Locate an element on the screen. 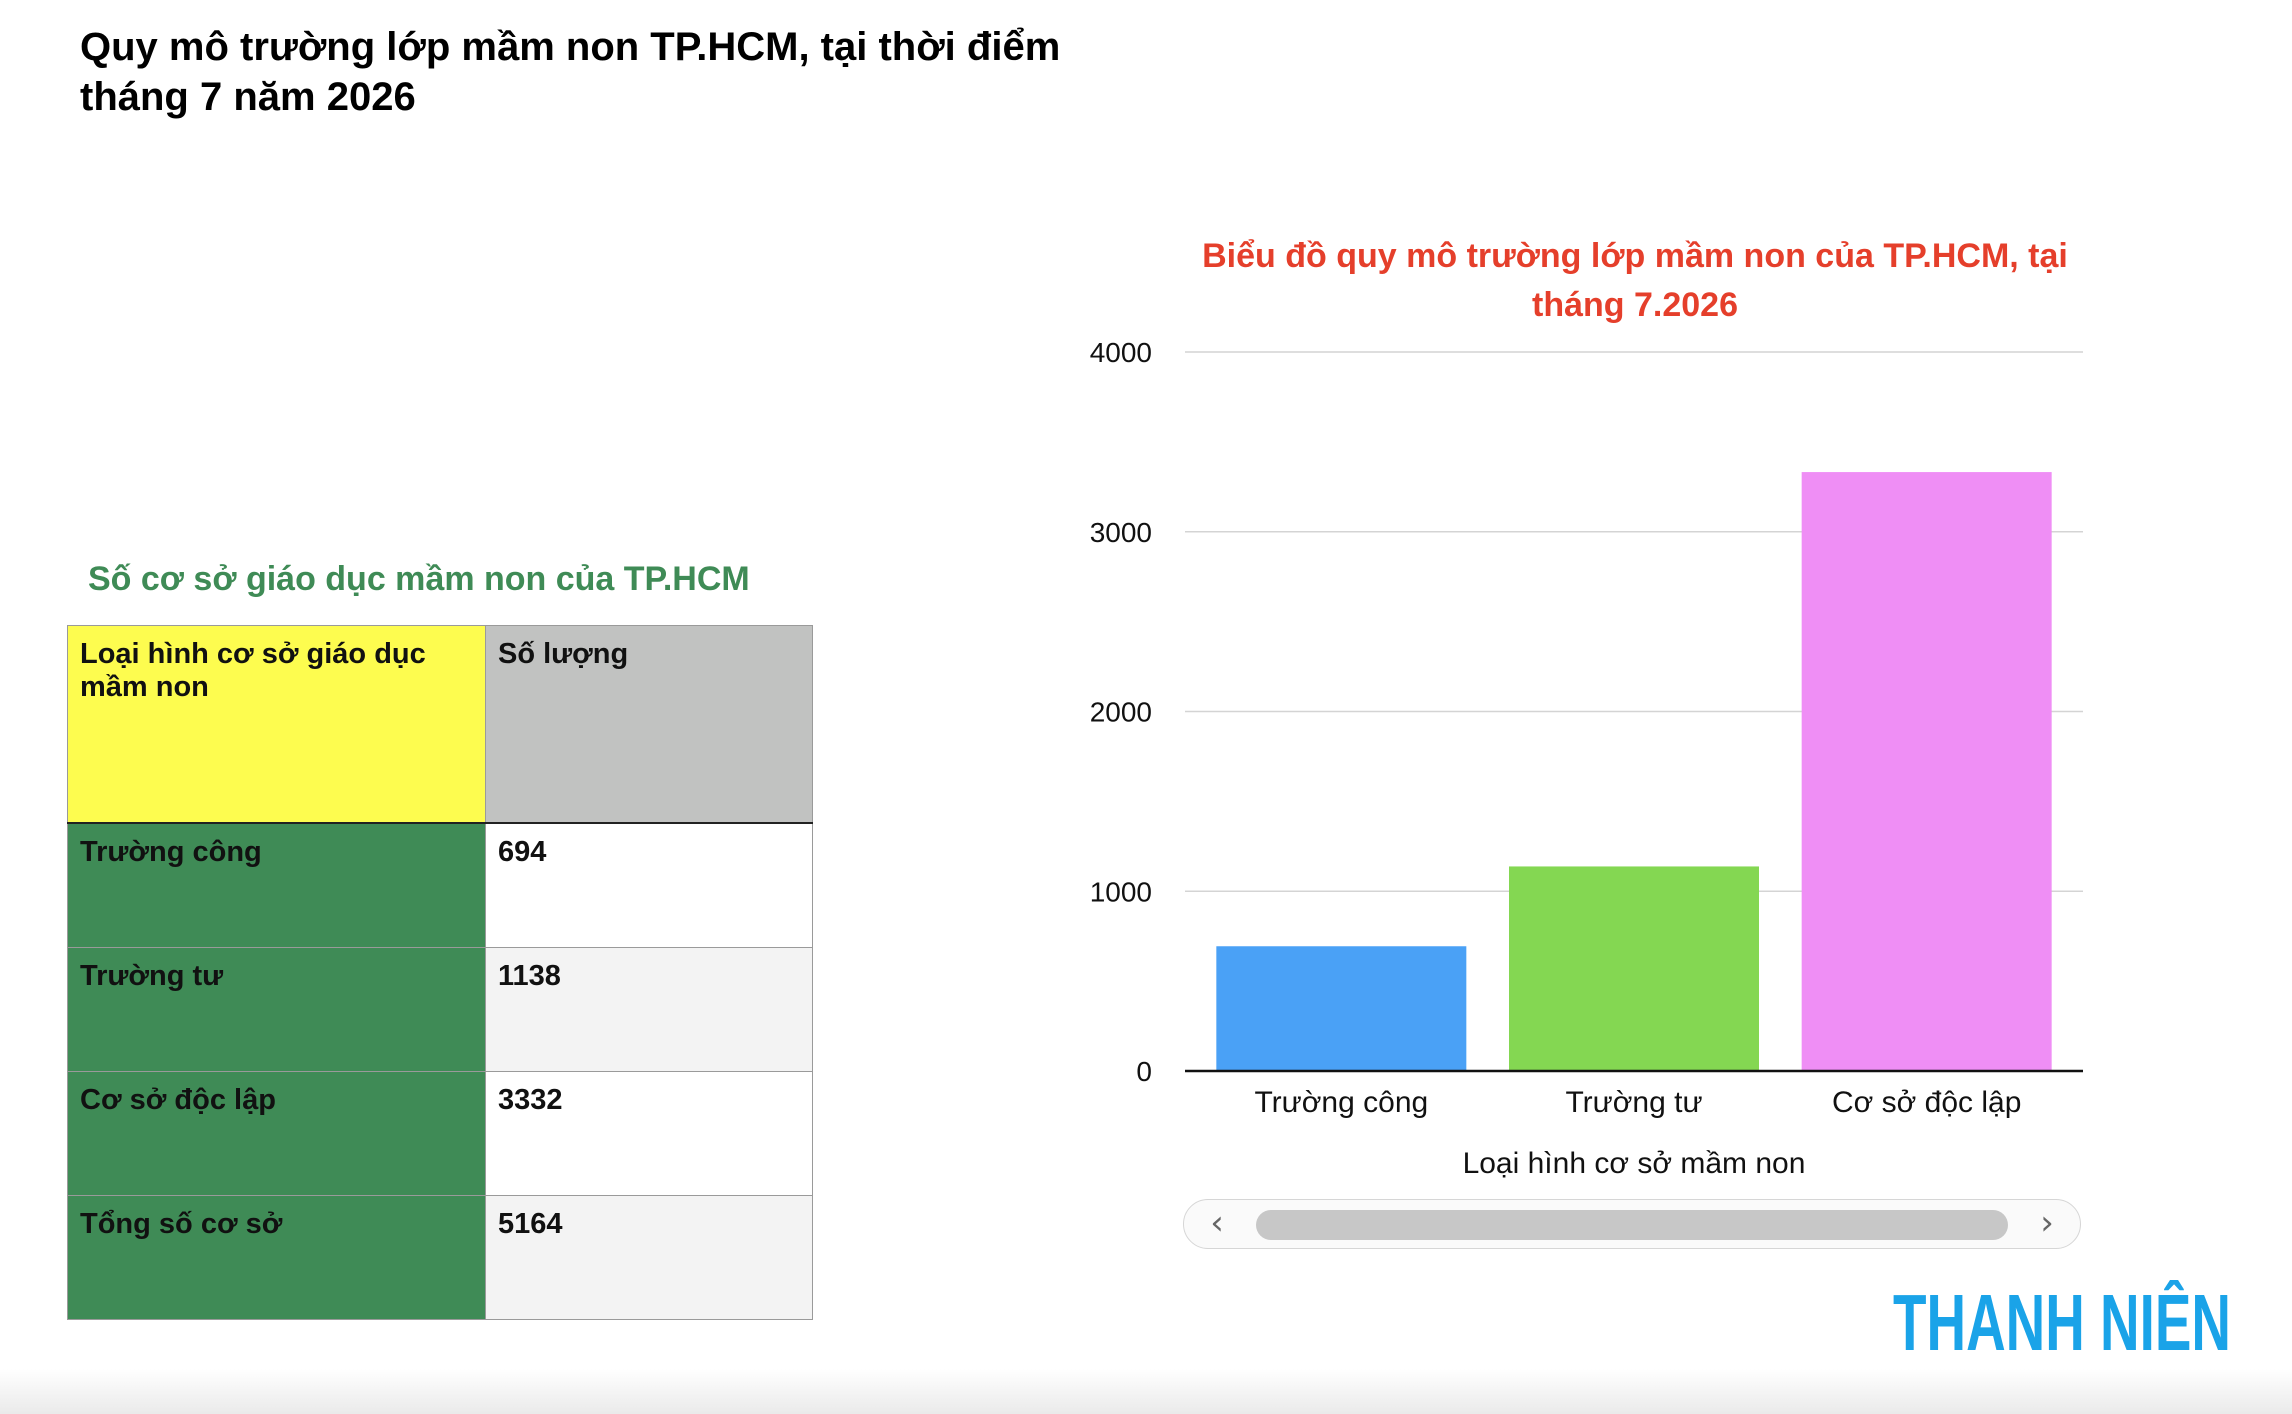  y-tick-label: 3000 is located at coordinates (1121, 532).